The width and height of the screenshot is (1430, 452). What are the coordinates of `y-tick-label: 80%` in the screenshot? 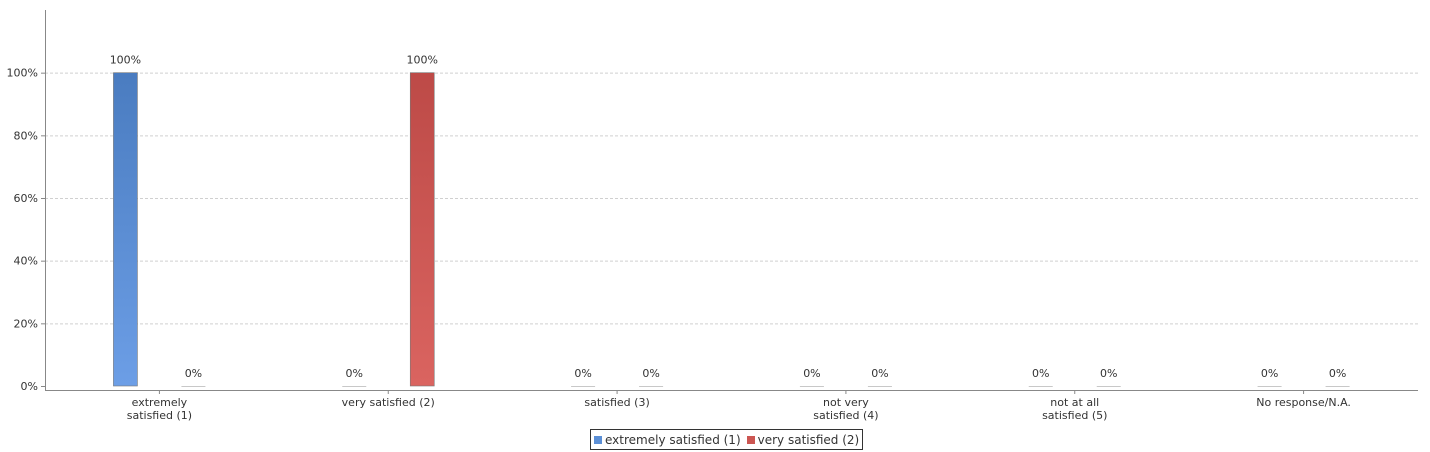 It's located at (26, 135).